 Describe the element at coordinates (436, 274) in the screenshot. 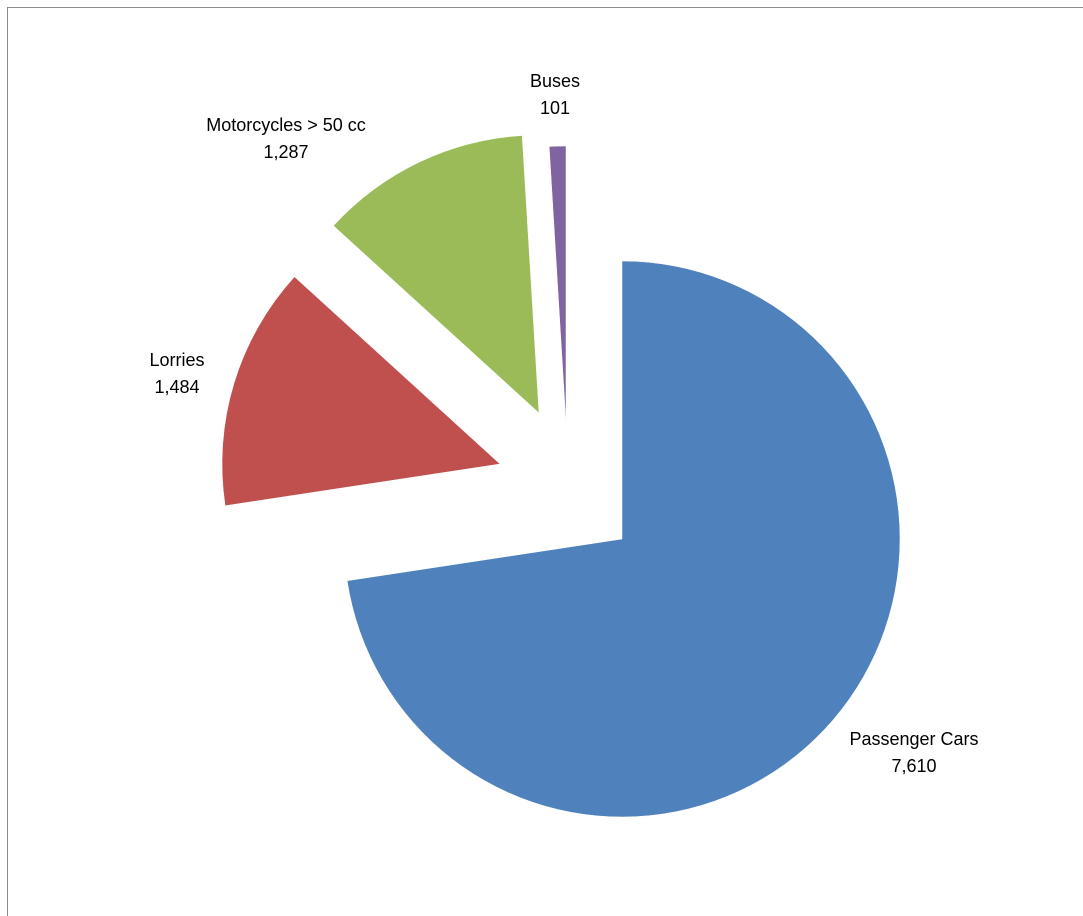

I see `pie-slice-motorcycles-50-cc` at that location.